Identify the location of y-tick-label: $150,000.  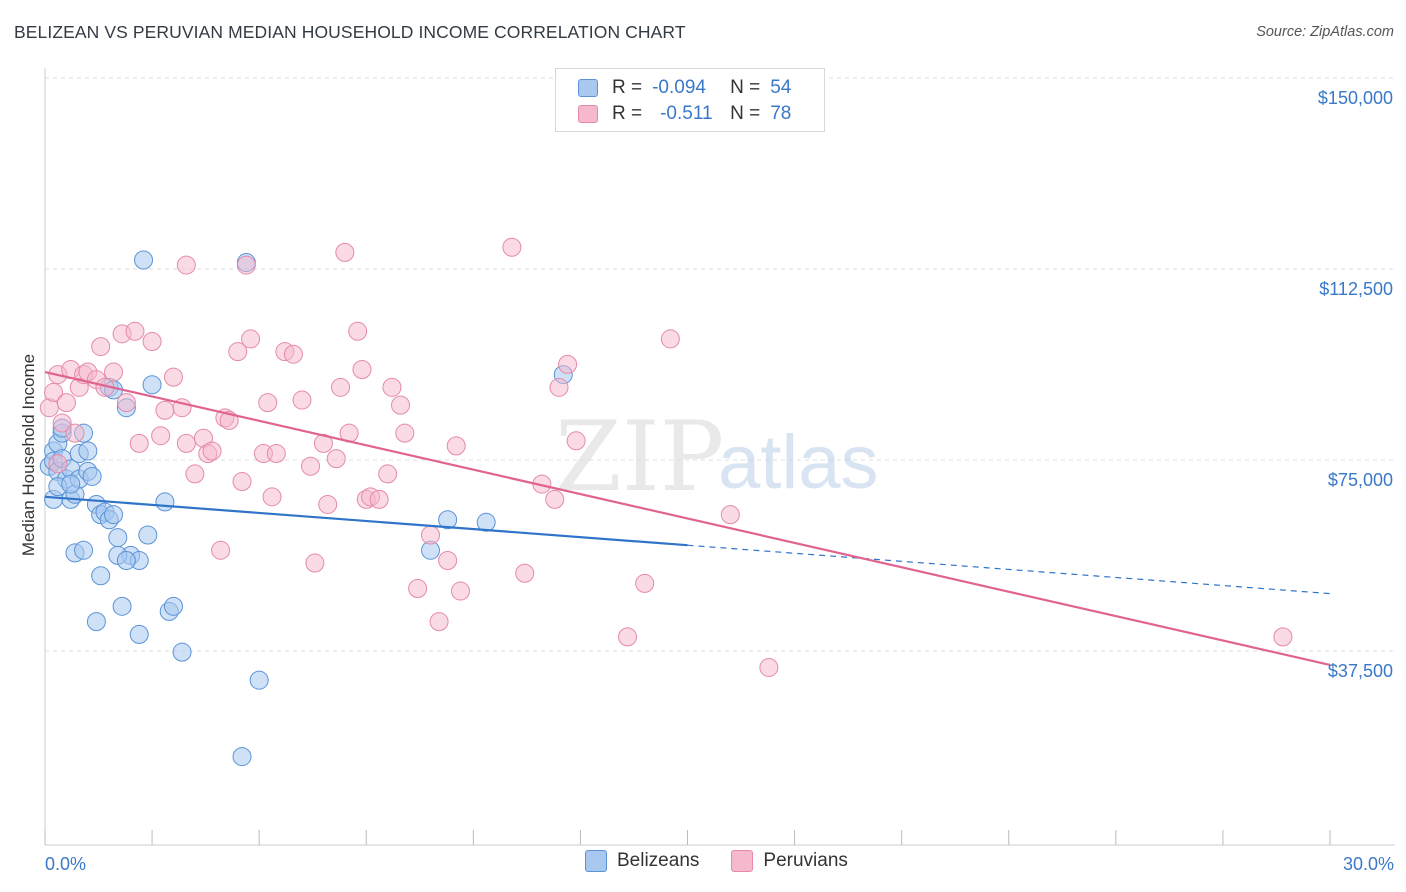
(1355, 98).